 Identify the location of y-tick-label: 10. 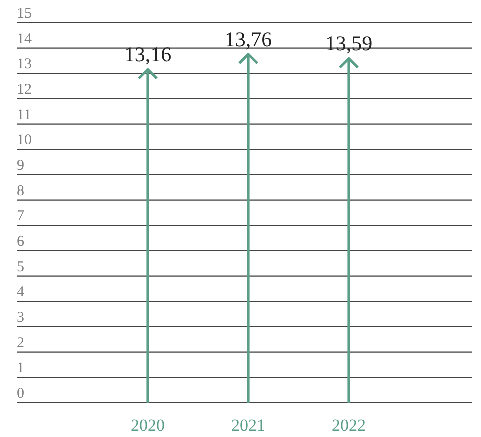
(24, 140).